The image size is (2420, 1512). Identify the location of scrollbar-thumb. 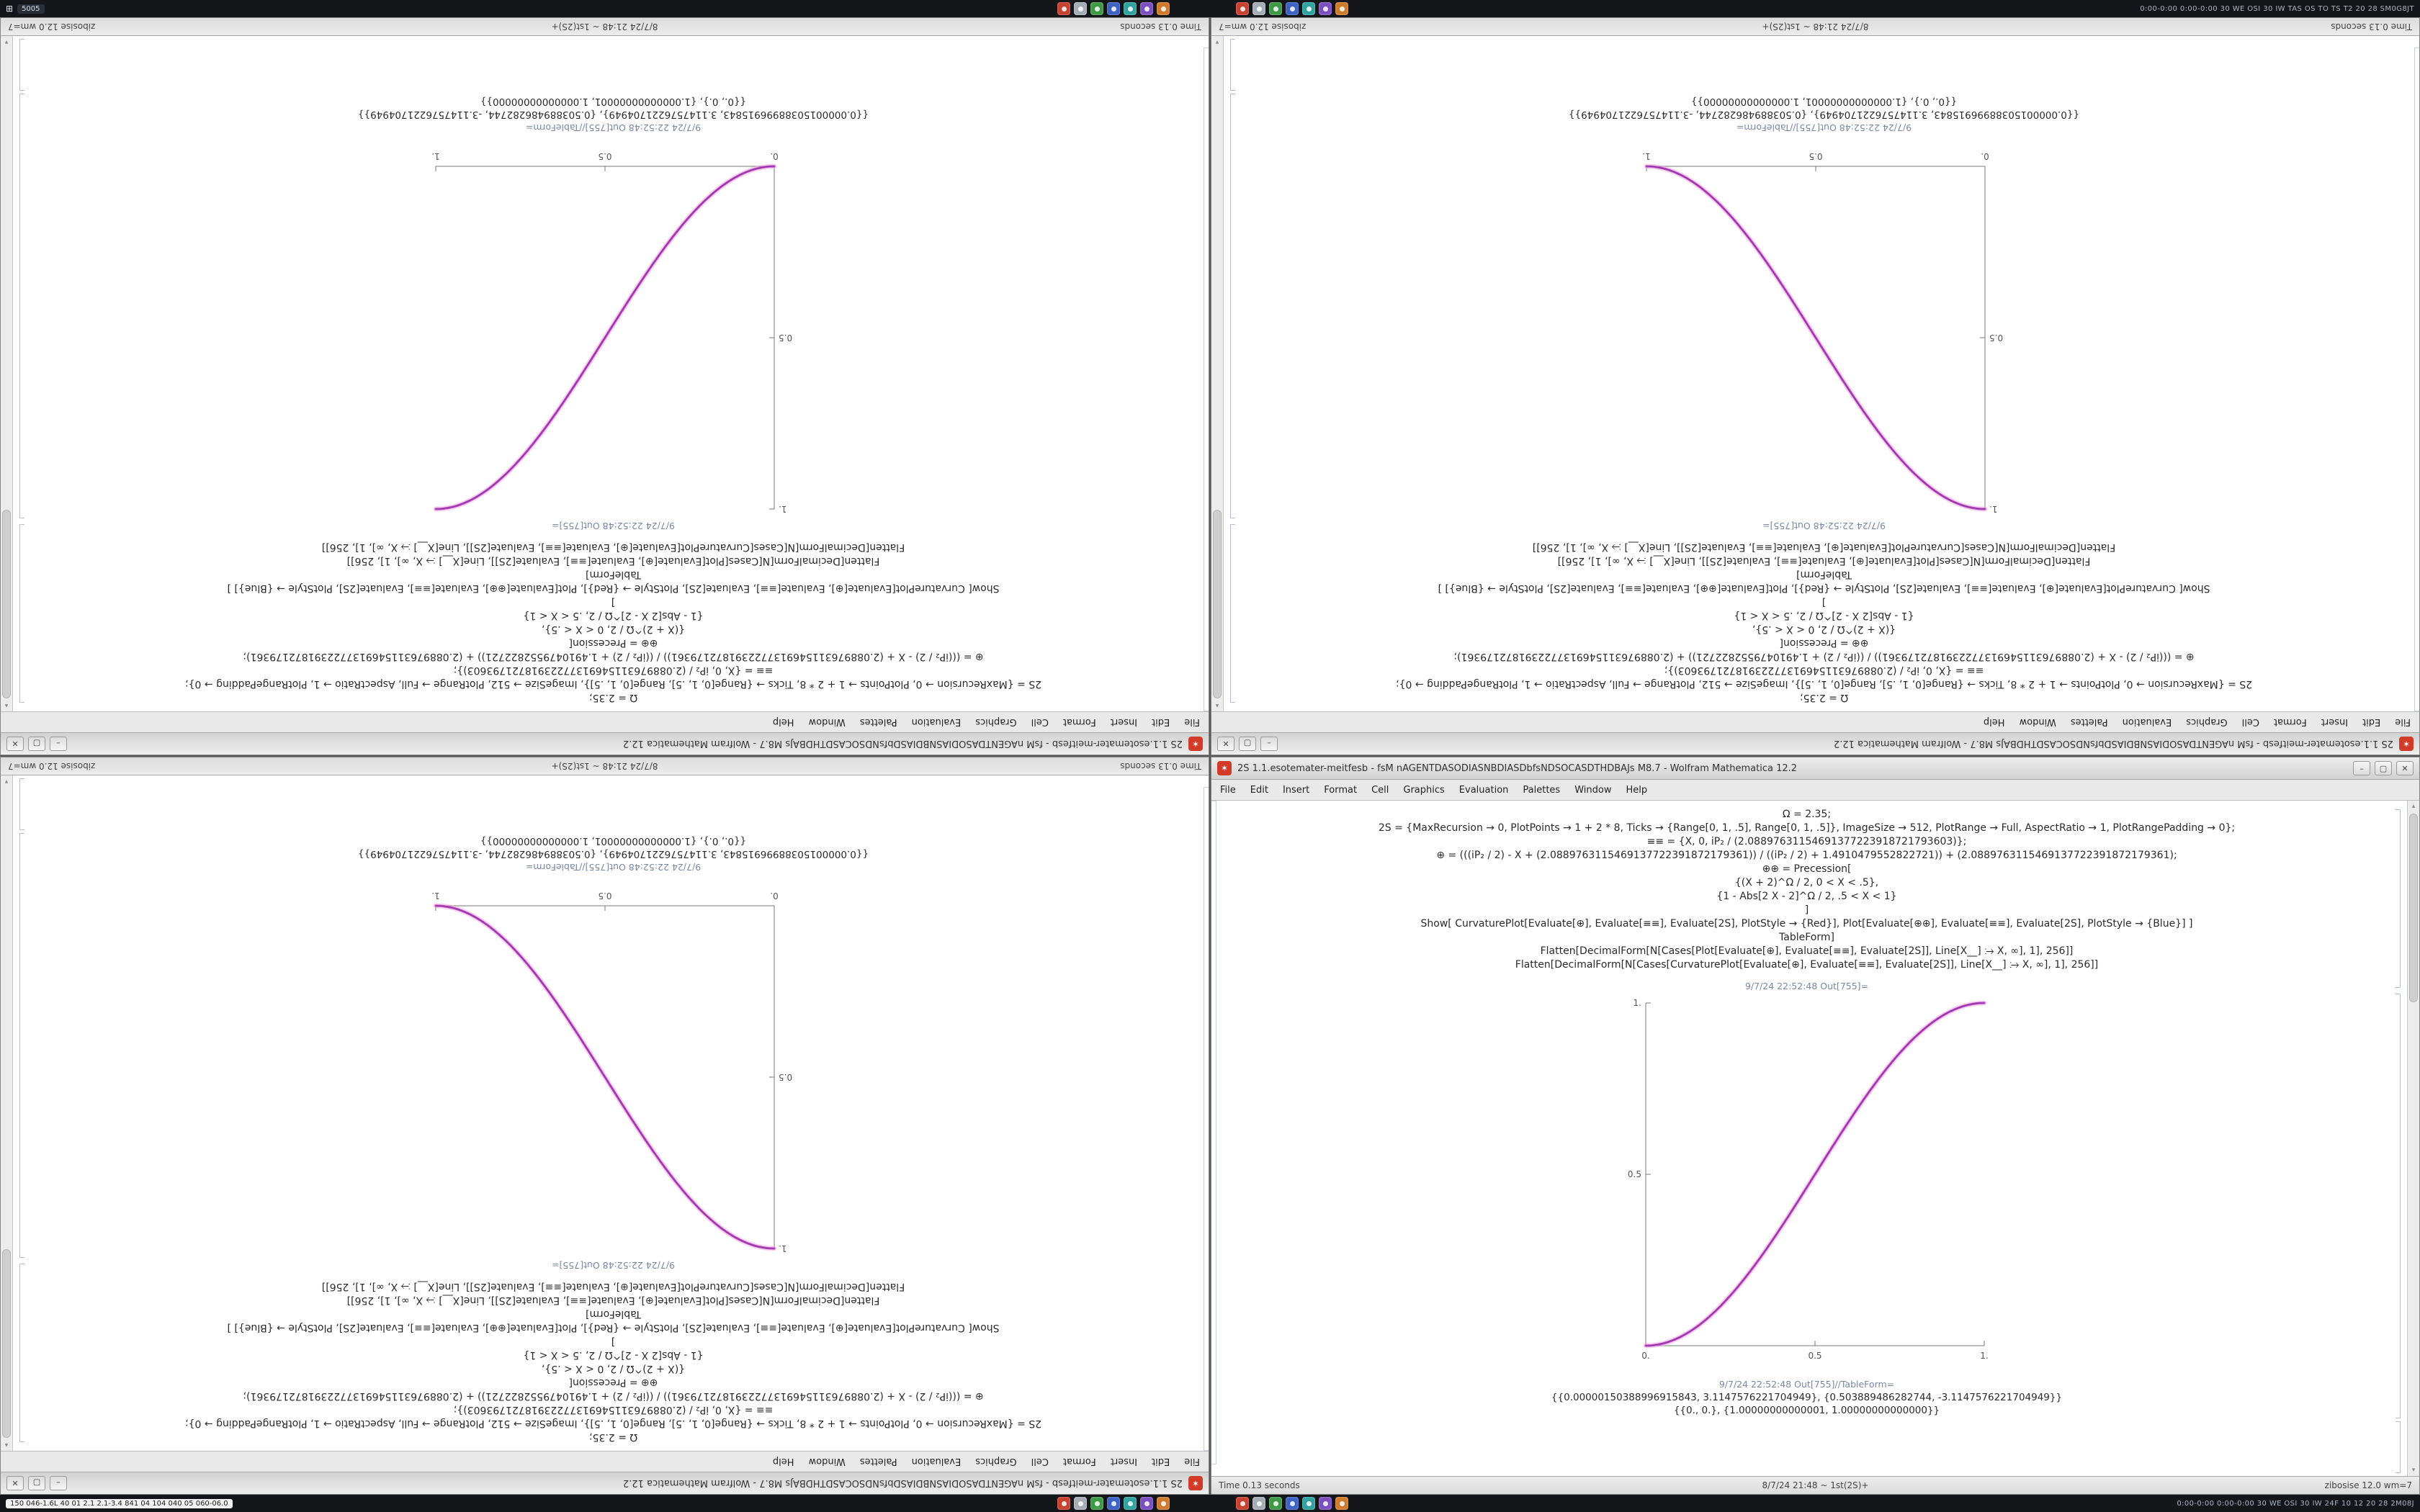
(1217, 604).